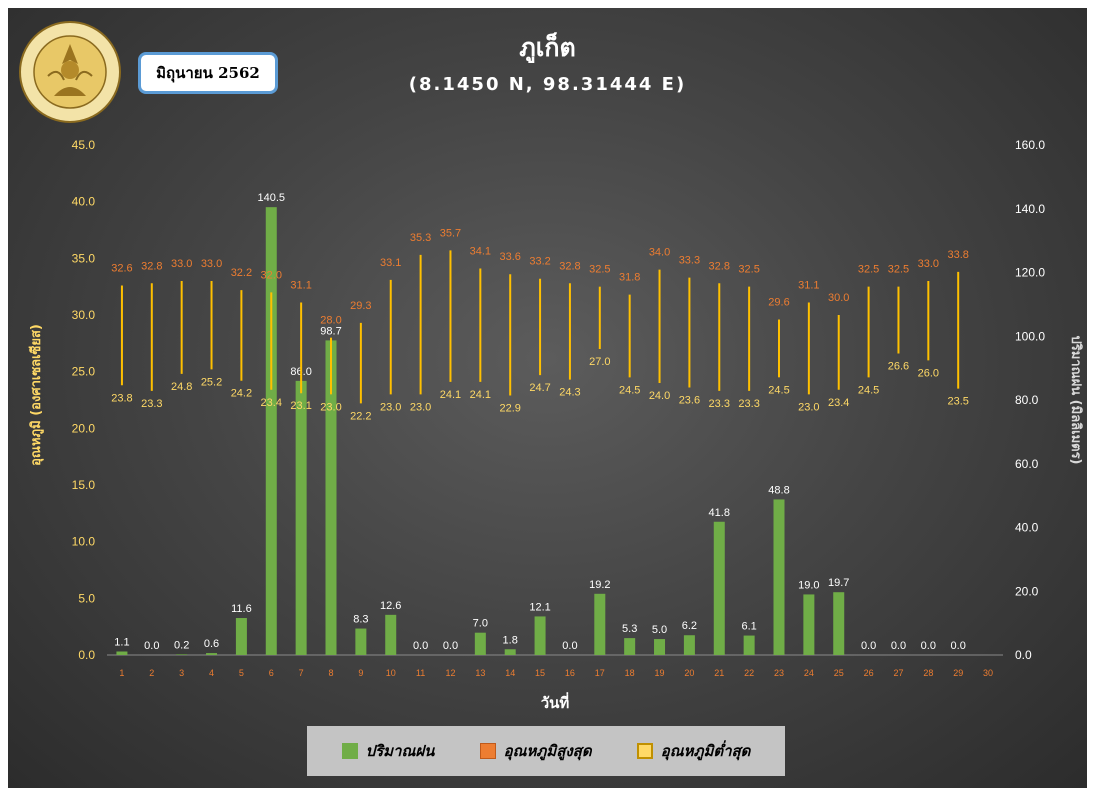  I want to click on x-tick-label: 22, so click(749, 673).